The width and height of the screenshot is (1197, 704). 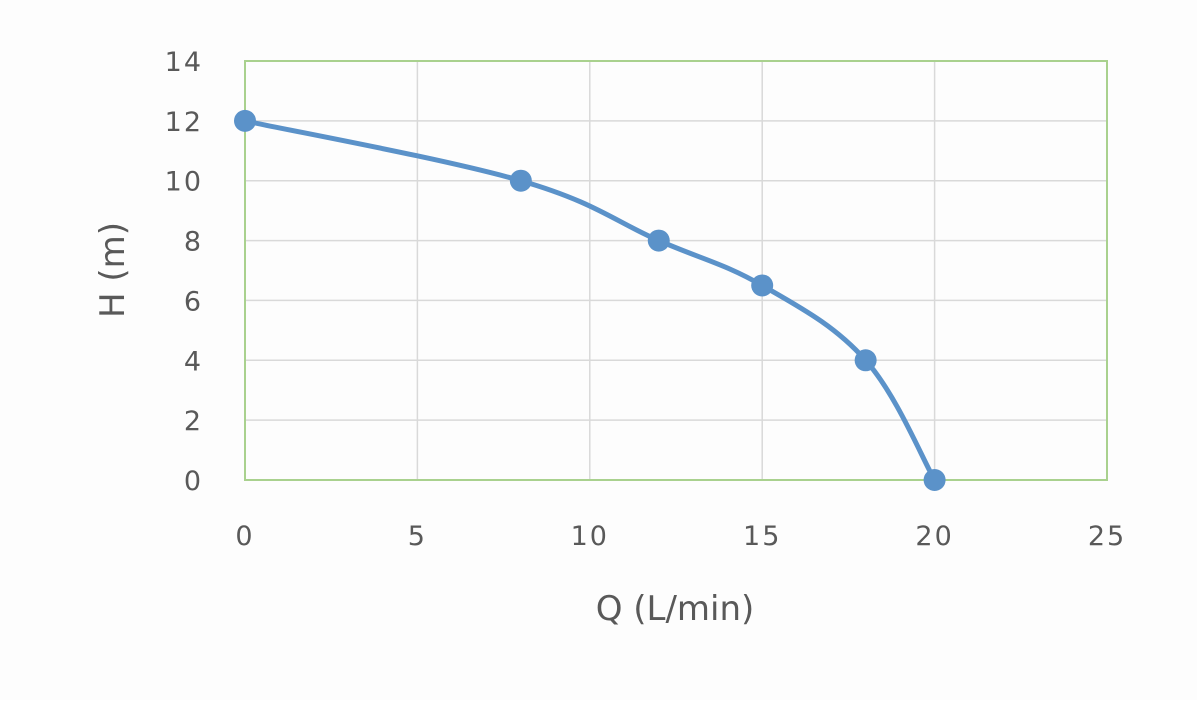 What do you see at coordinates (675, 609) in the screenshot?
I see `x-axis-title: Q (L/min)` at bounding box center [675, 609].